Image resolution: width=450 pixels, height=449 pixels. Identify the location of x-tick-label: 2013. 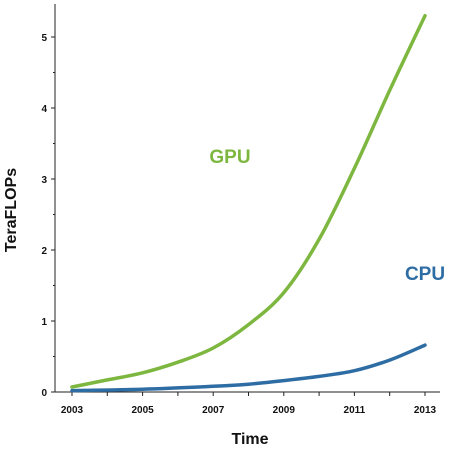
(425, 410).